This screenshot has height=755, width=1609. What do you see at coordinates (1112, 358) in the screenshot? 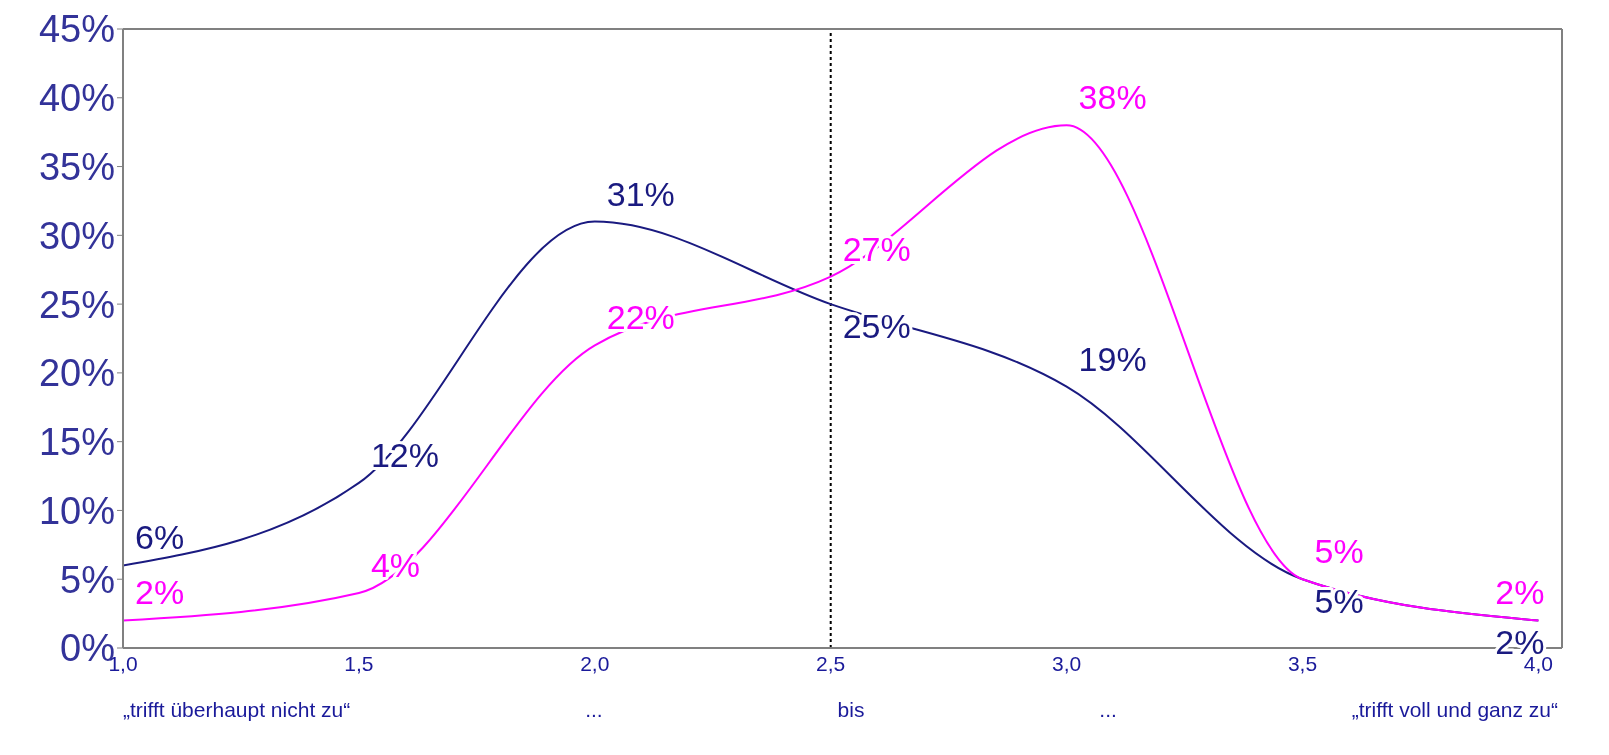
I see `data-label: 19%` at bounding box center [1112, 358].